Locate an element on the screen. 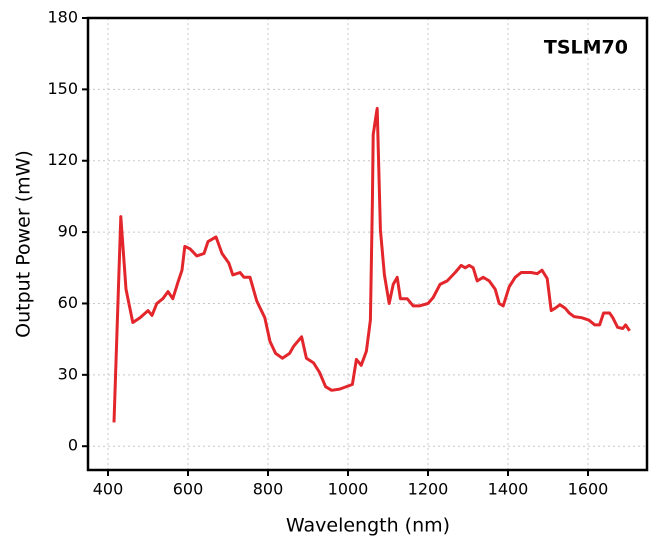 Image resolution: width=650 pixels, height=542 pixels. x-tick-label: 1200 is located at coordinates (428, 489).